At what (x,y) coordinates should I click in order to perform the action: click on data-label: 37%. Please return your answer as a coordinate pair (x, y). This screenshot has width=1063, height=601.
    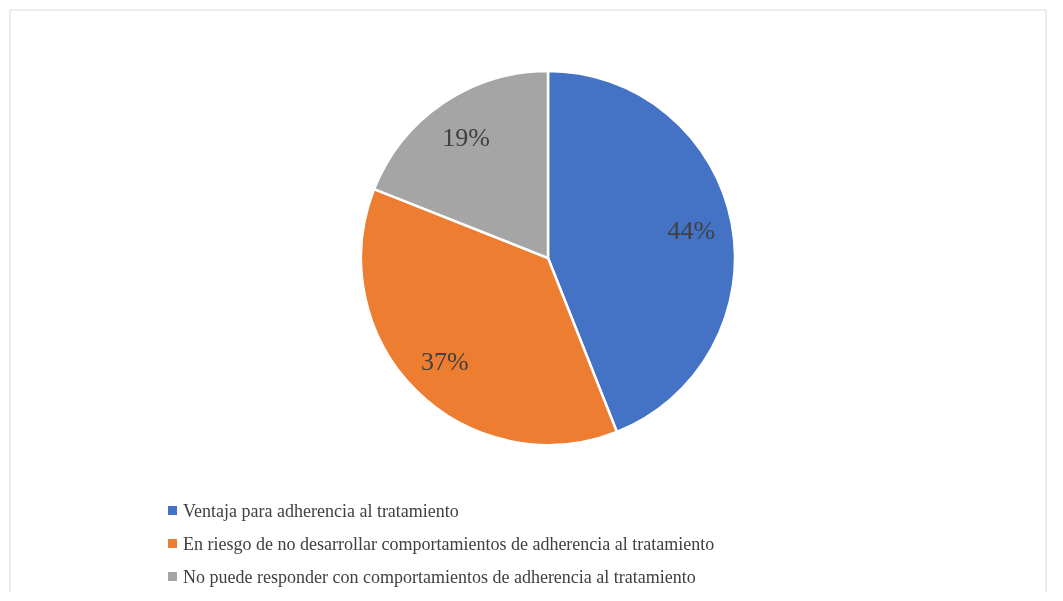
    Looking at the image, I should click on (445, 361).